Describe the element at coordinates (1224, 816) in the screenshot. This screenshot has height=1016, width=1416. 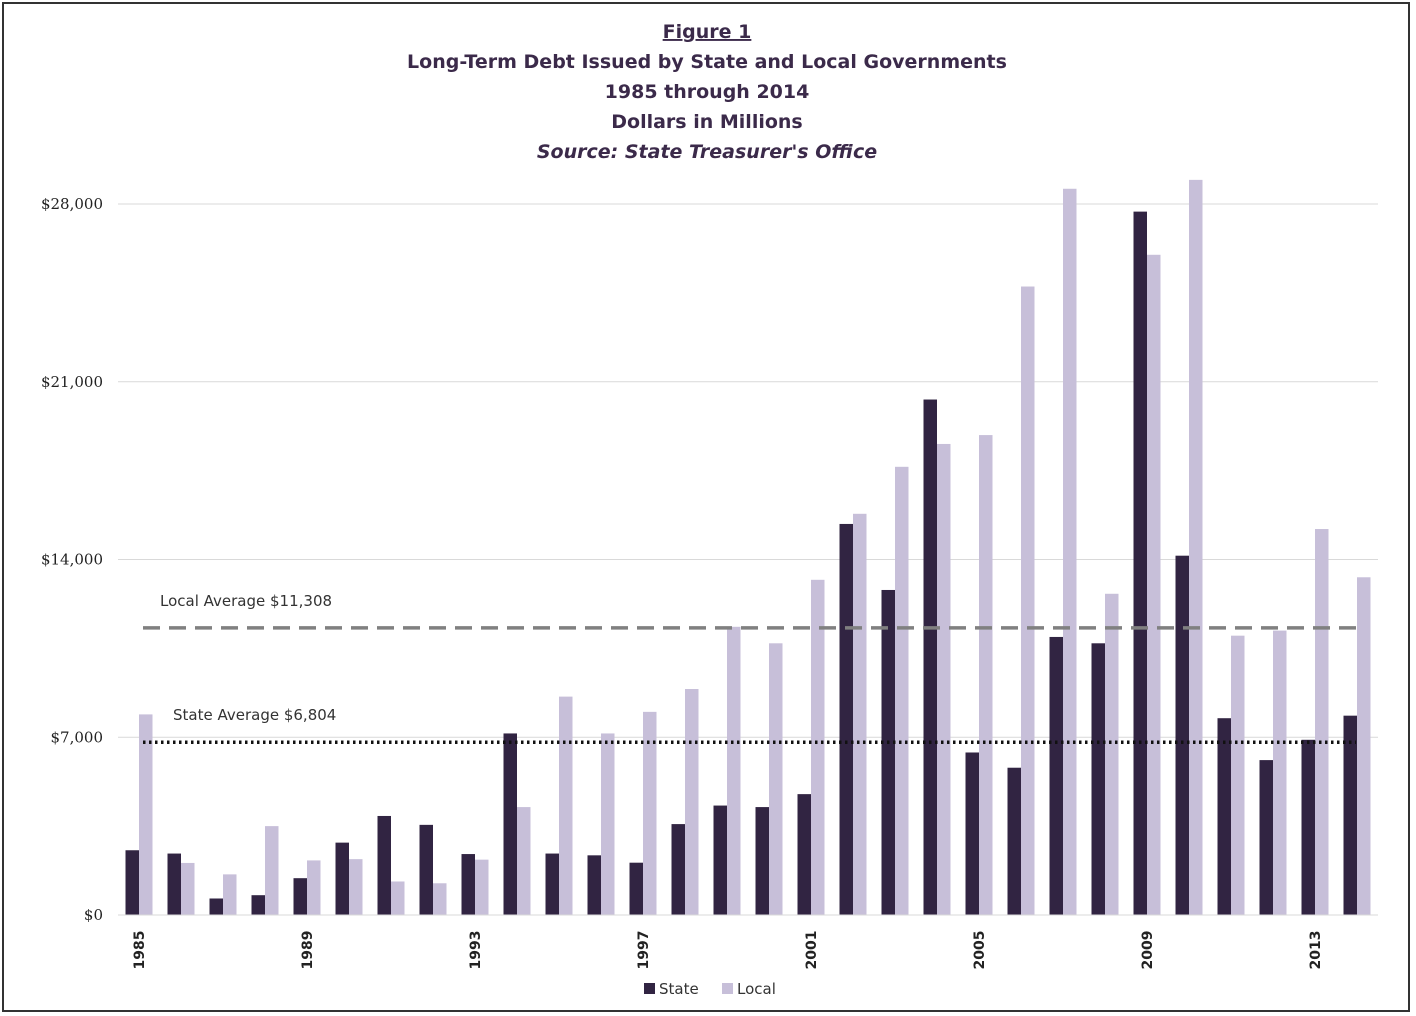
I see `bar-state-2011` at that location.